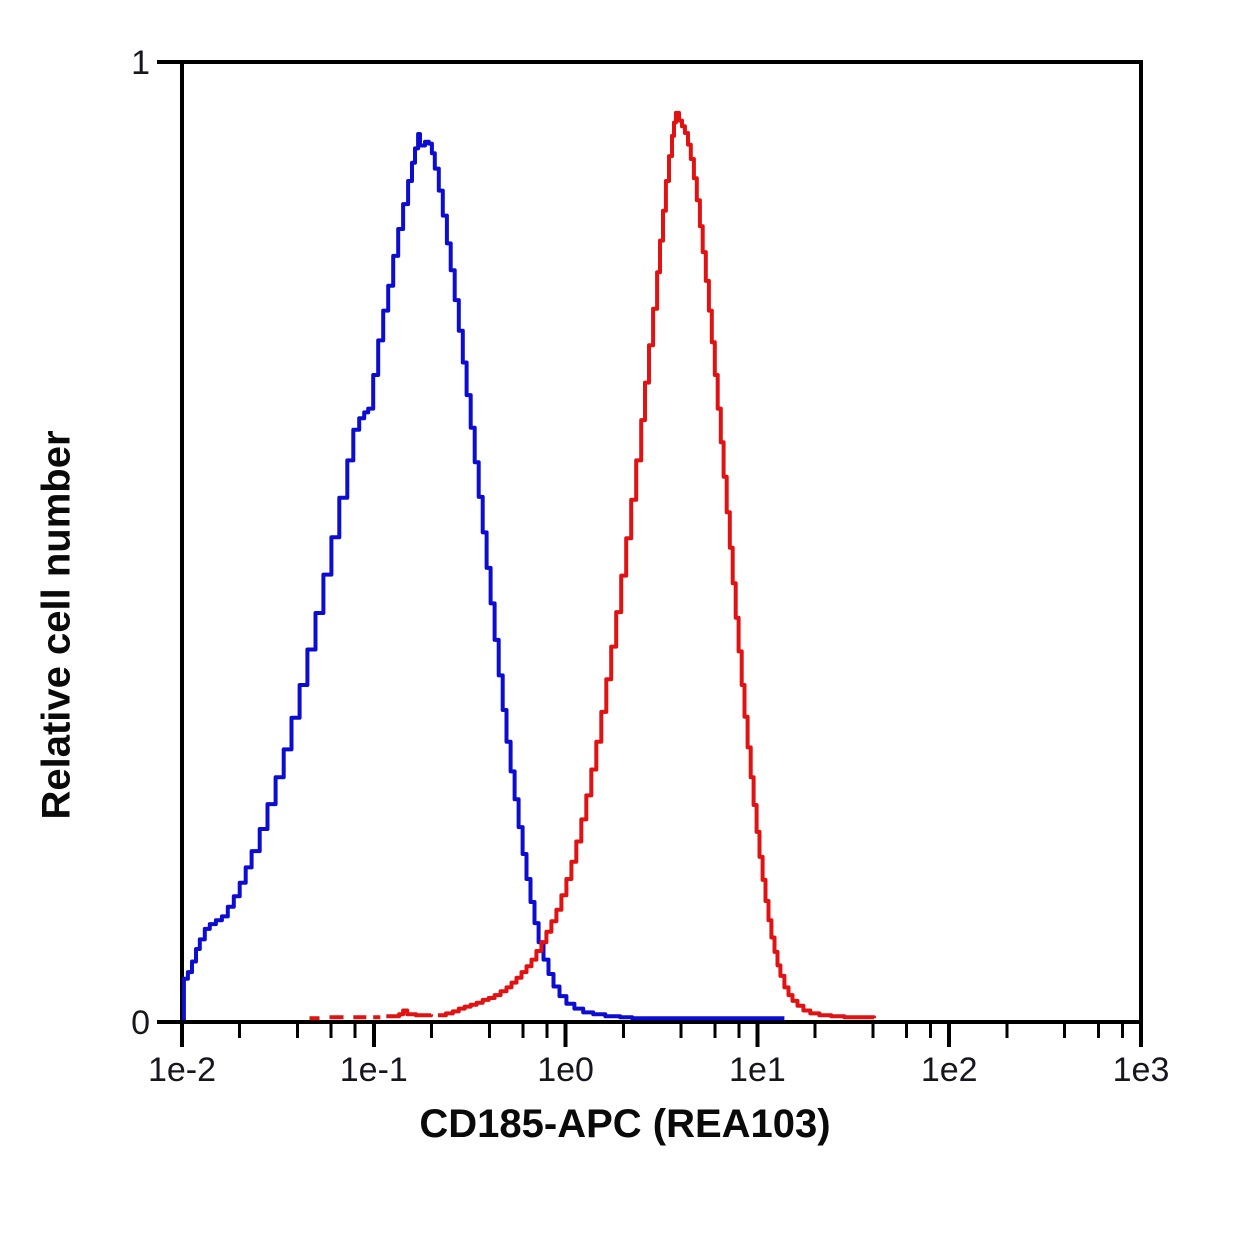 The height and width of the screenshot is (1250, 1250). Describe the element at coordinates (949, 1070) in the screenshot. I see `x-tick-label: 1e2` at that location.